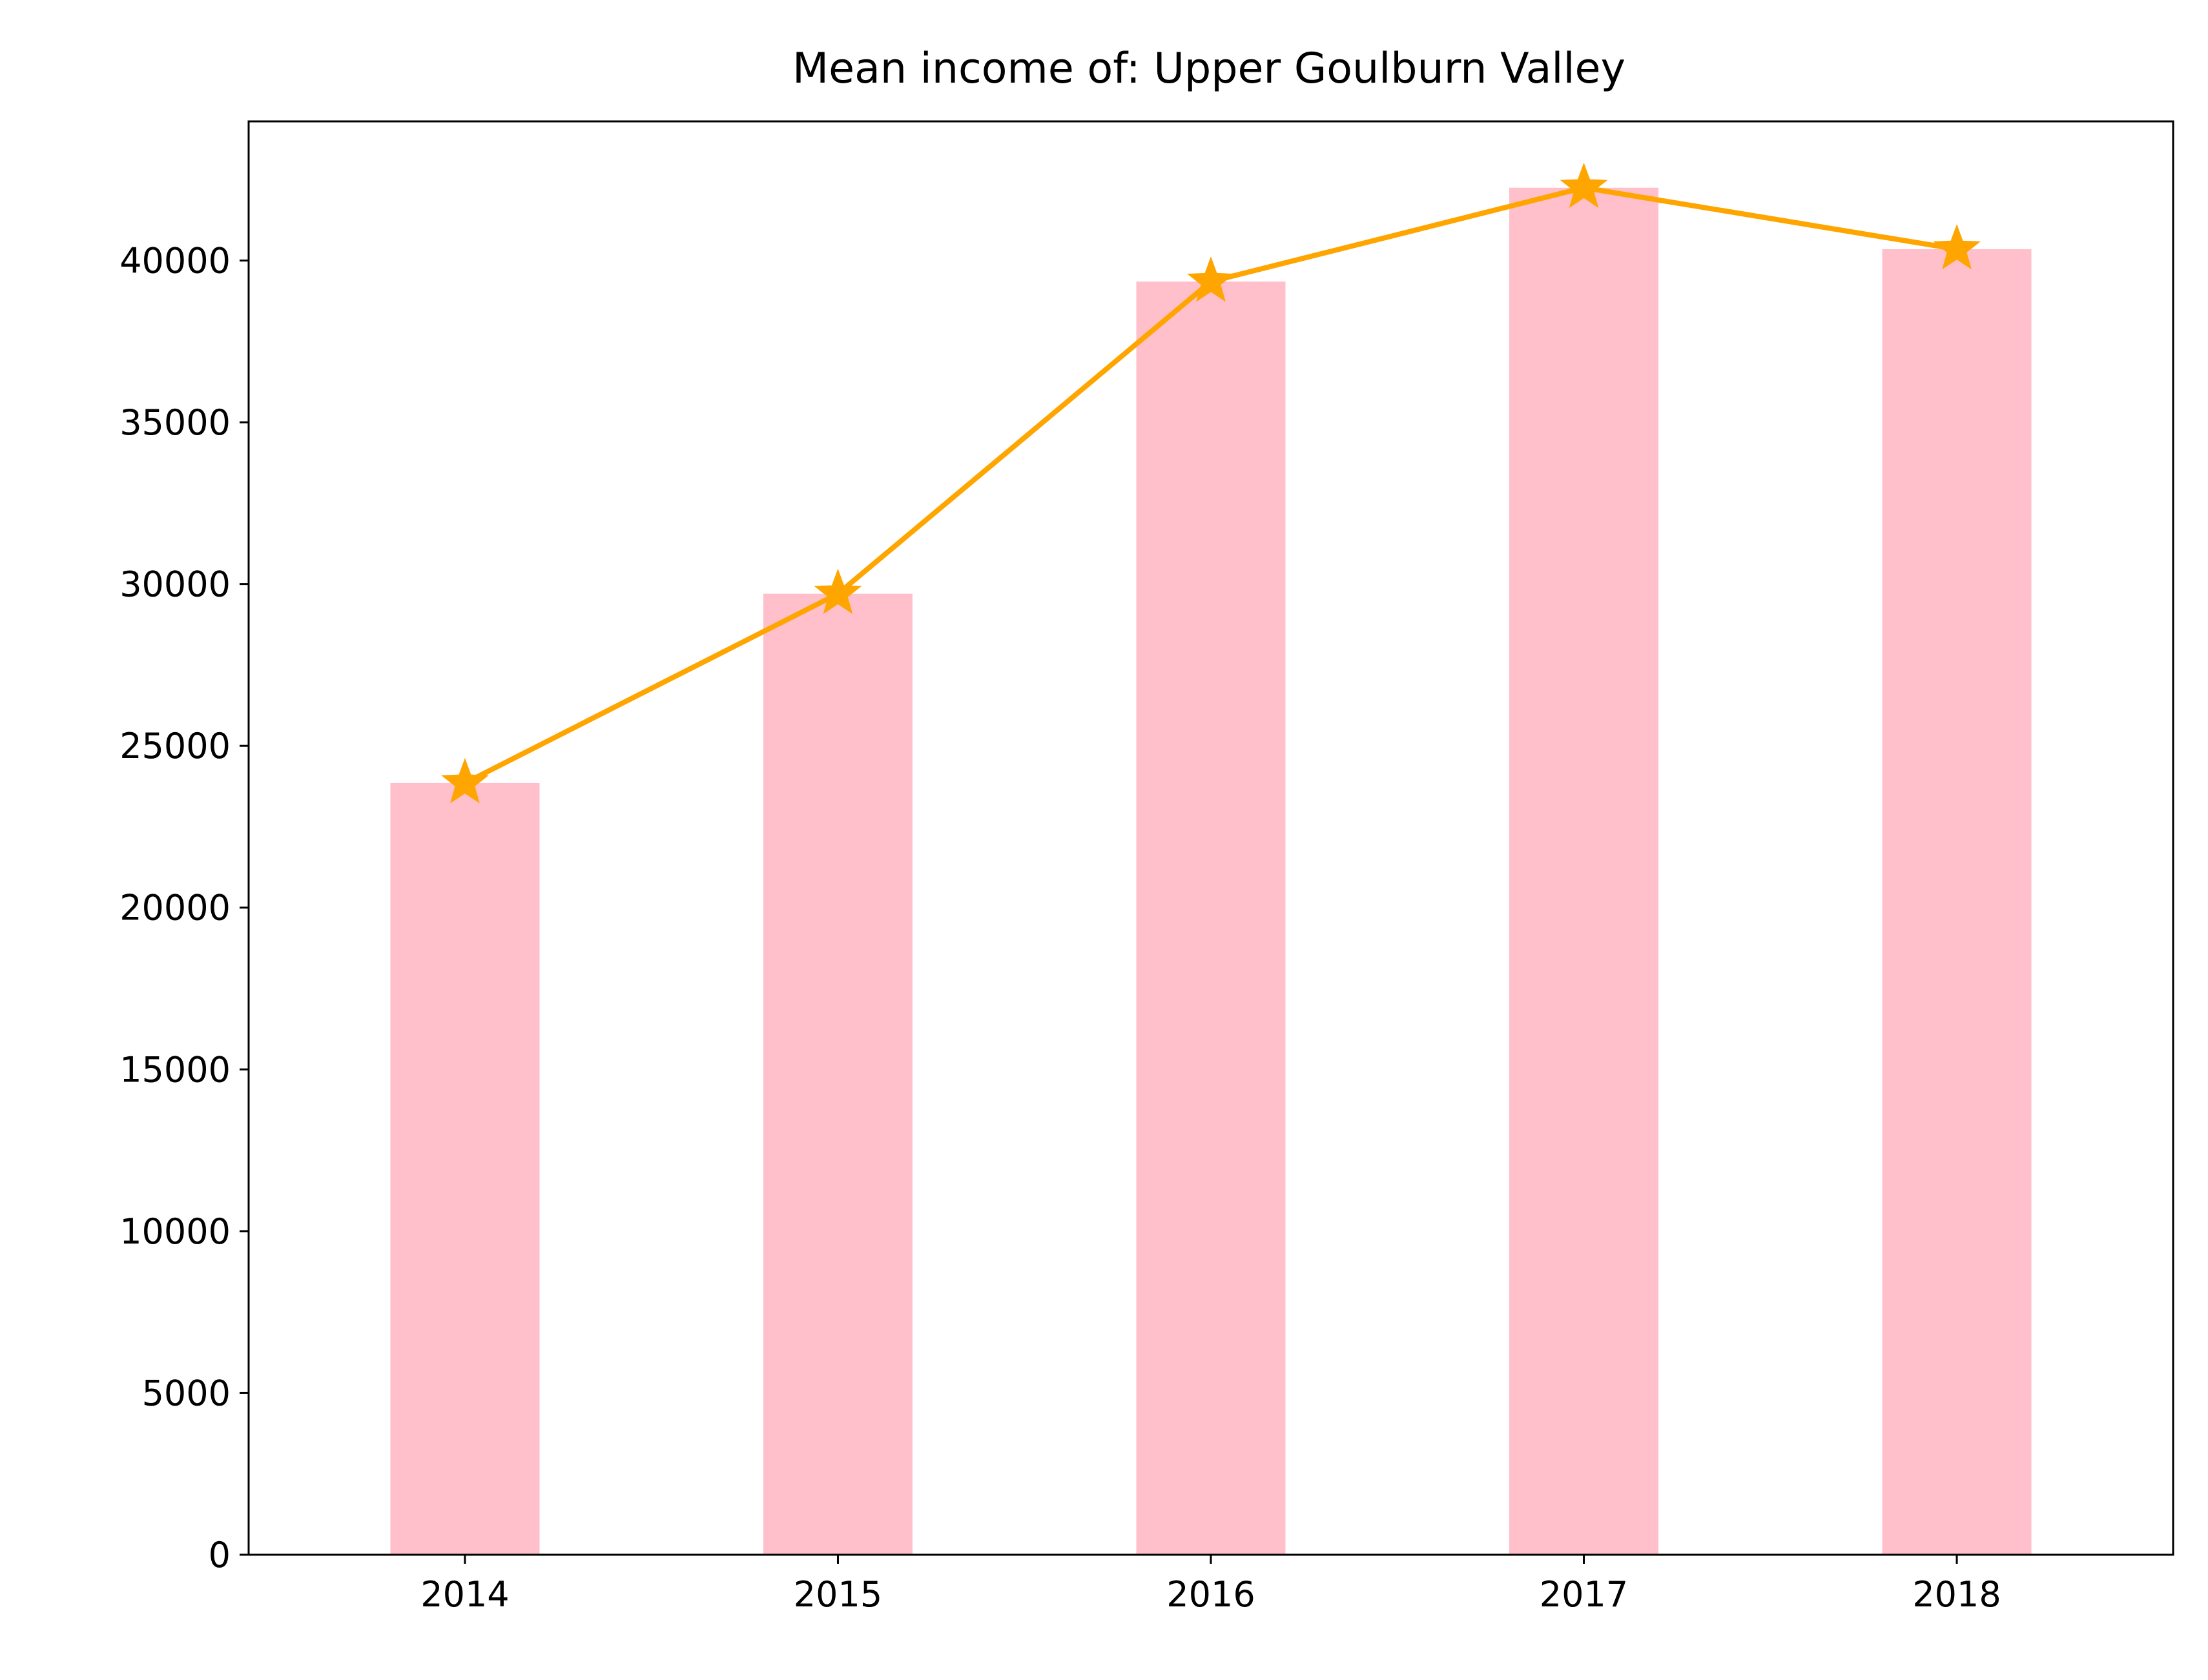  What do you see at coordinates (464, 1594) in the screenshot?
I see `x-tick-label-2014: 2014` at bounding box center [464, 1594].